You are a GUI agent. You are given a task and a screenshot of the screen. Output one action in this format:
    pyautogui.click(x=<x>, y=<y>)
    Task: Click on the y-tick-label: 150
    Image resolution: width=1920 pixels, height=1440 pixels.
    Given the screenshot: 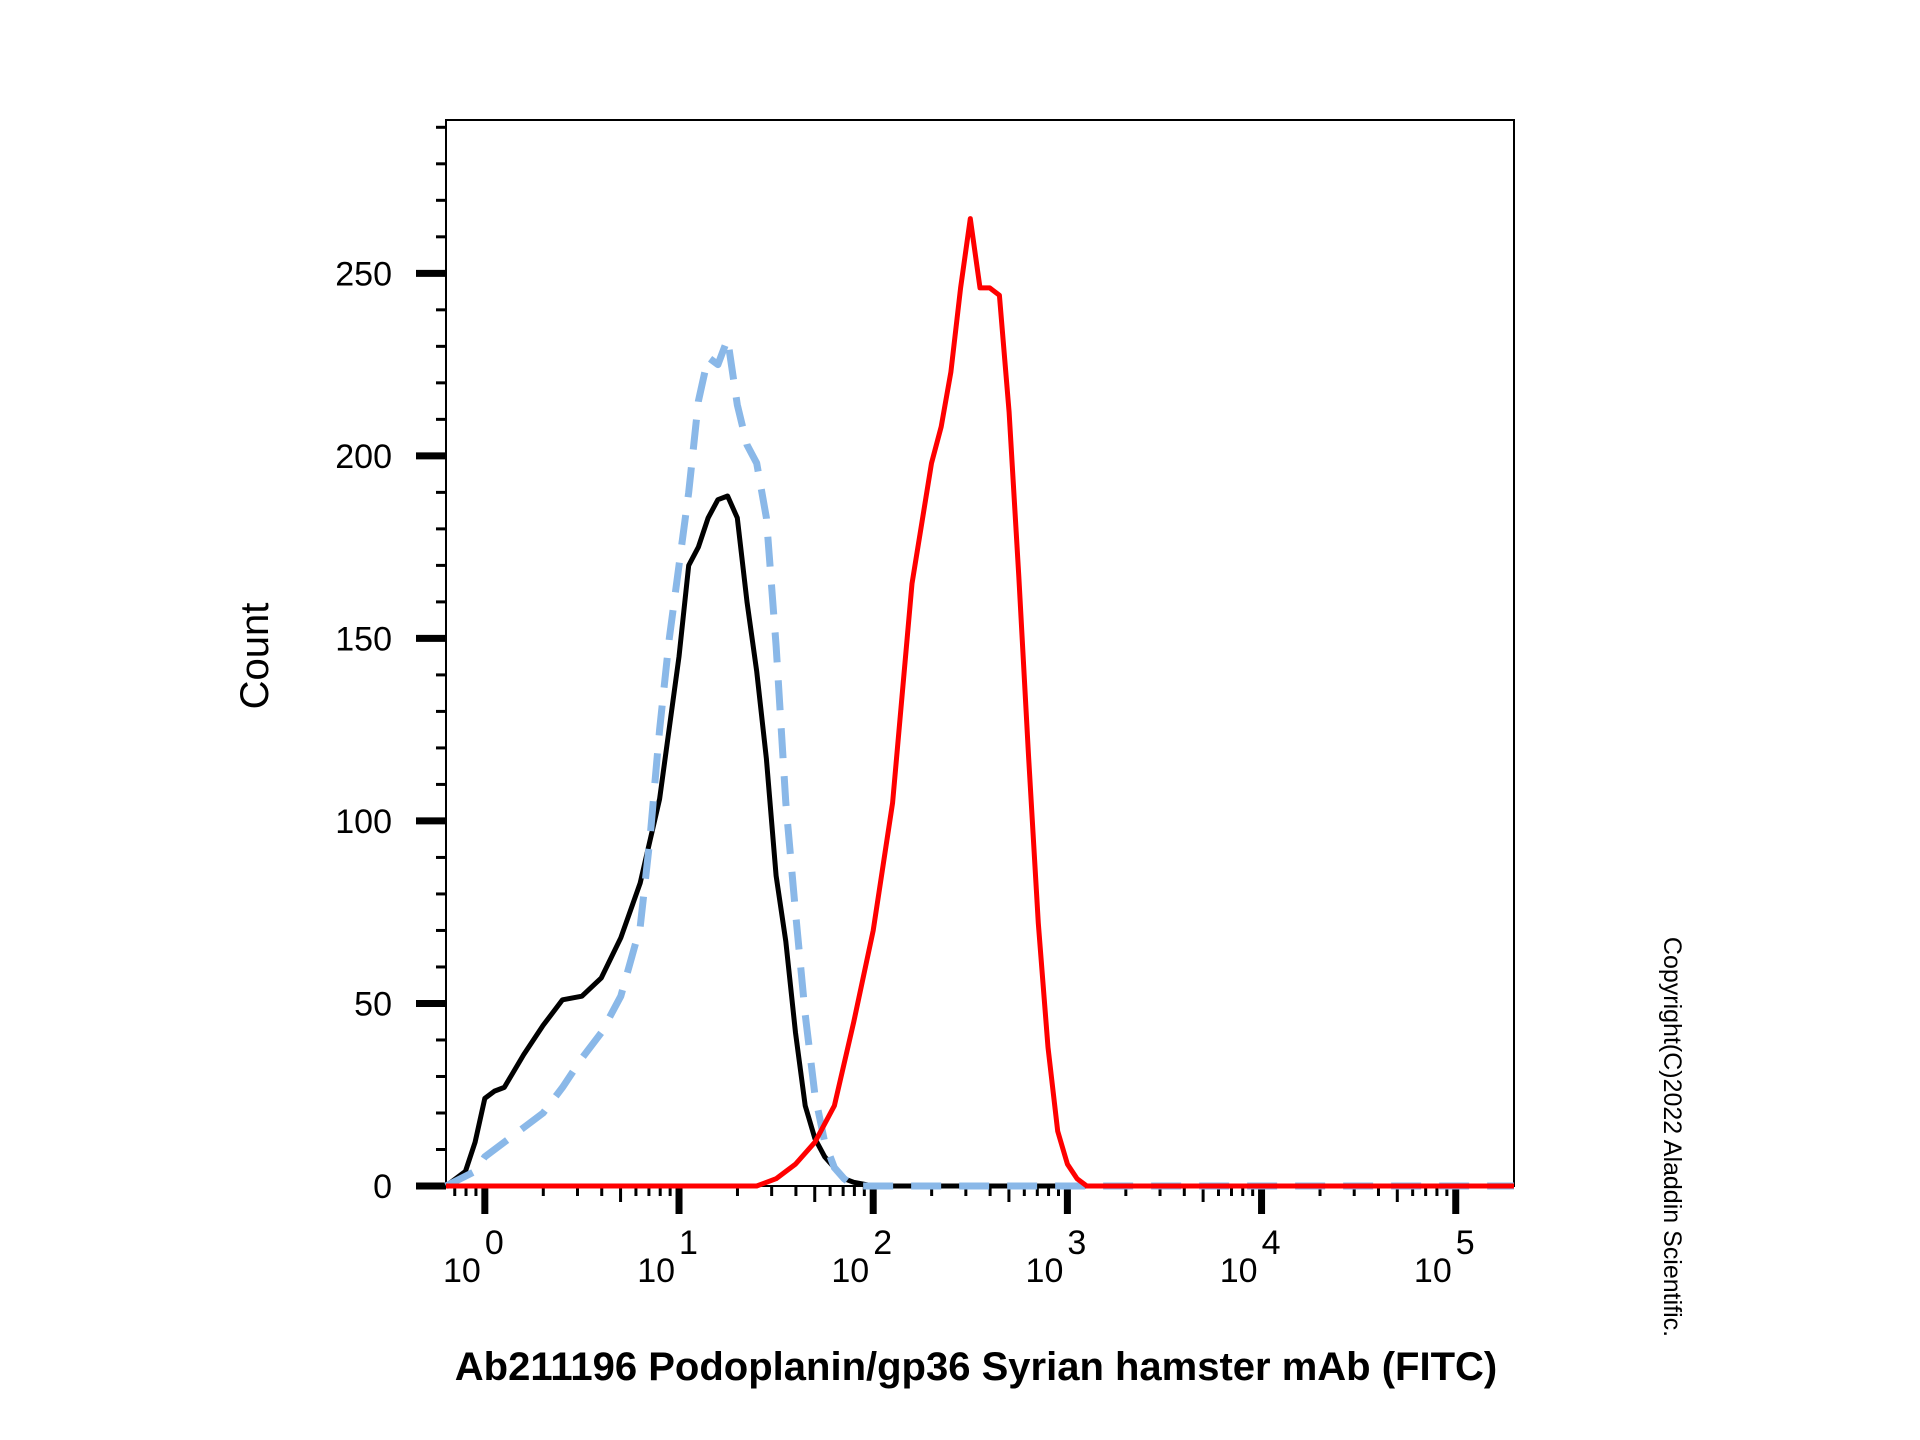 What is the action you would take?
    pyautogui.click(x=363, y=639)
    